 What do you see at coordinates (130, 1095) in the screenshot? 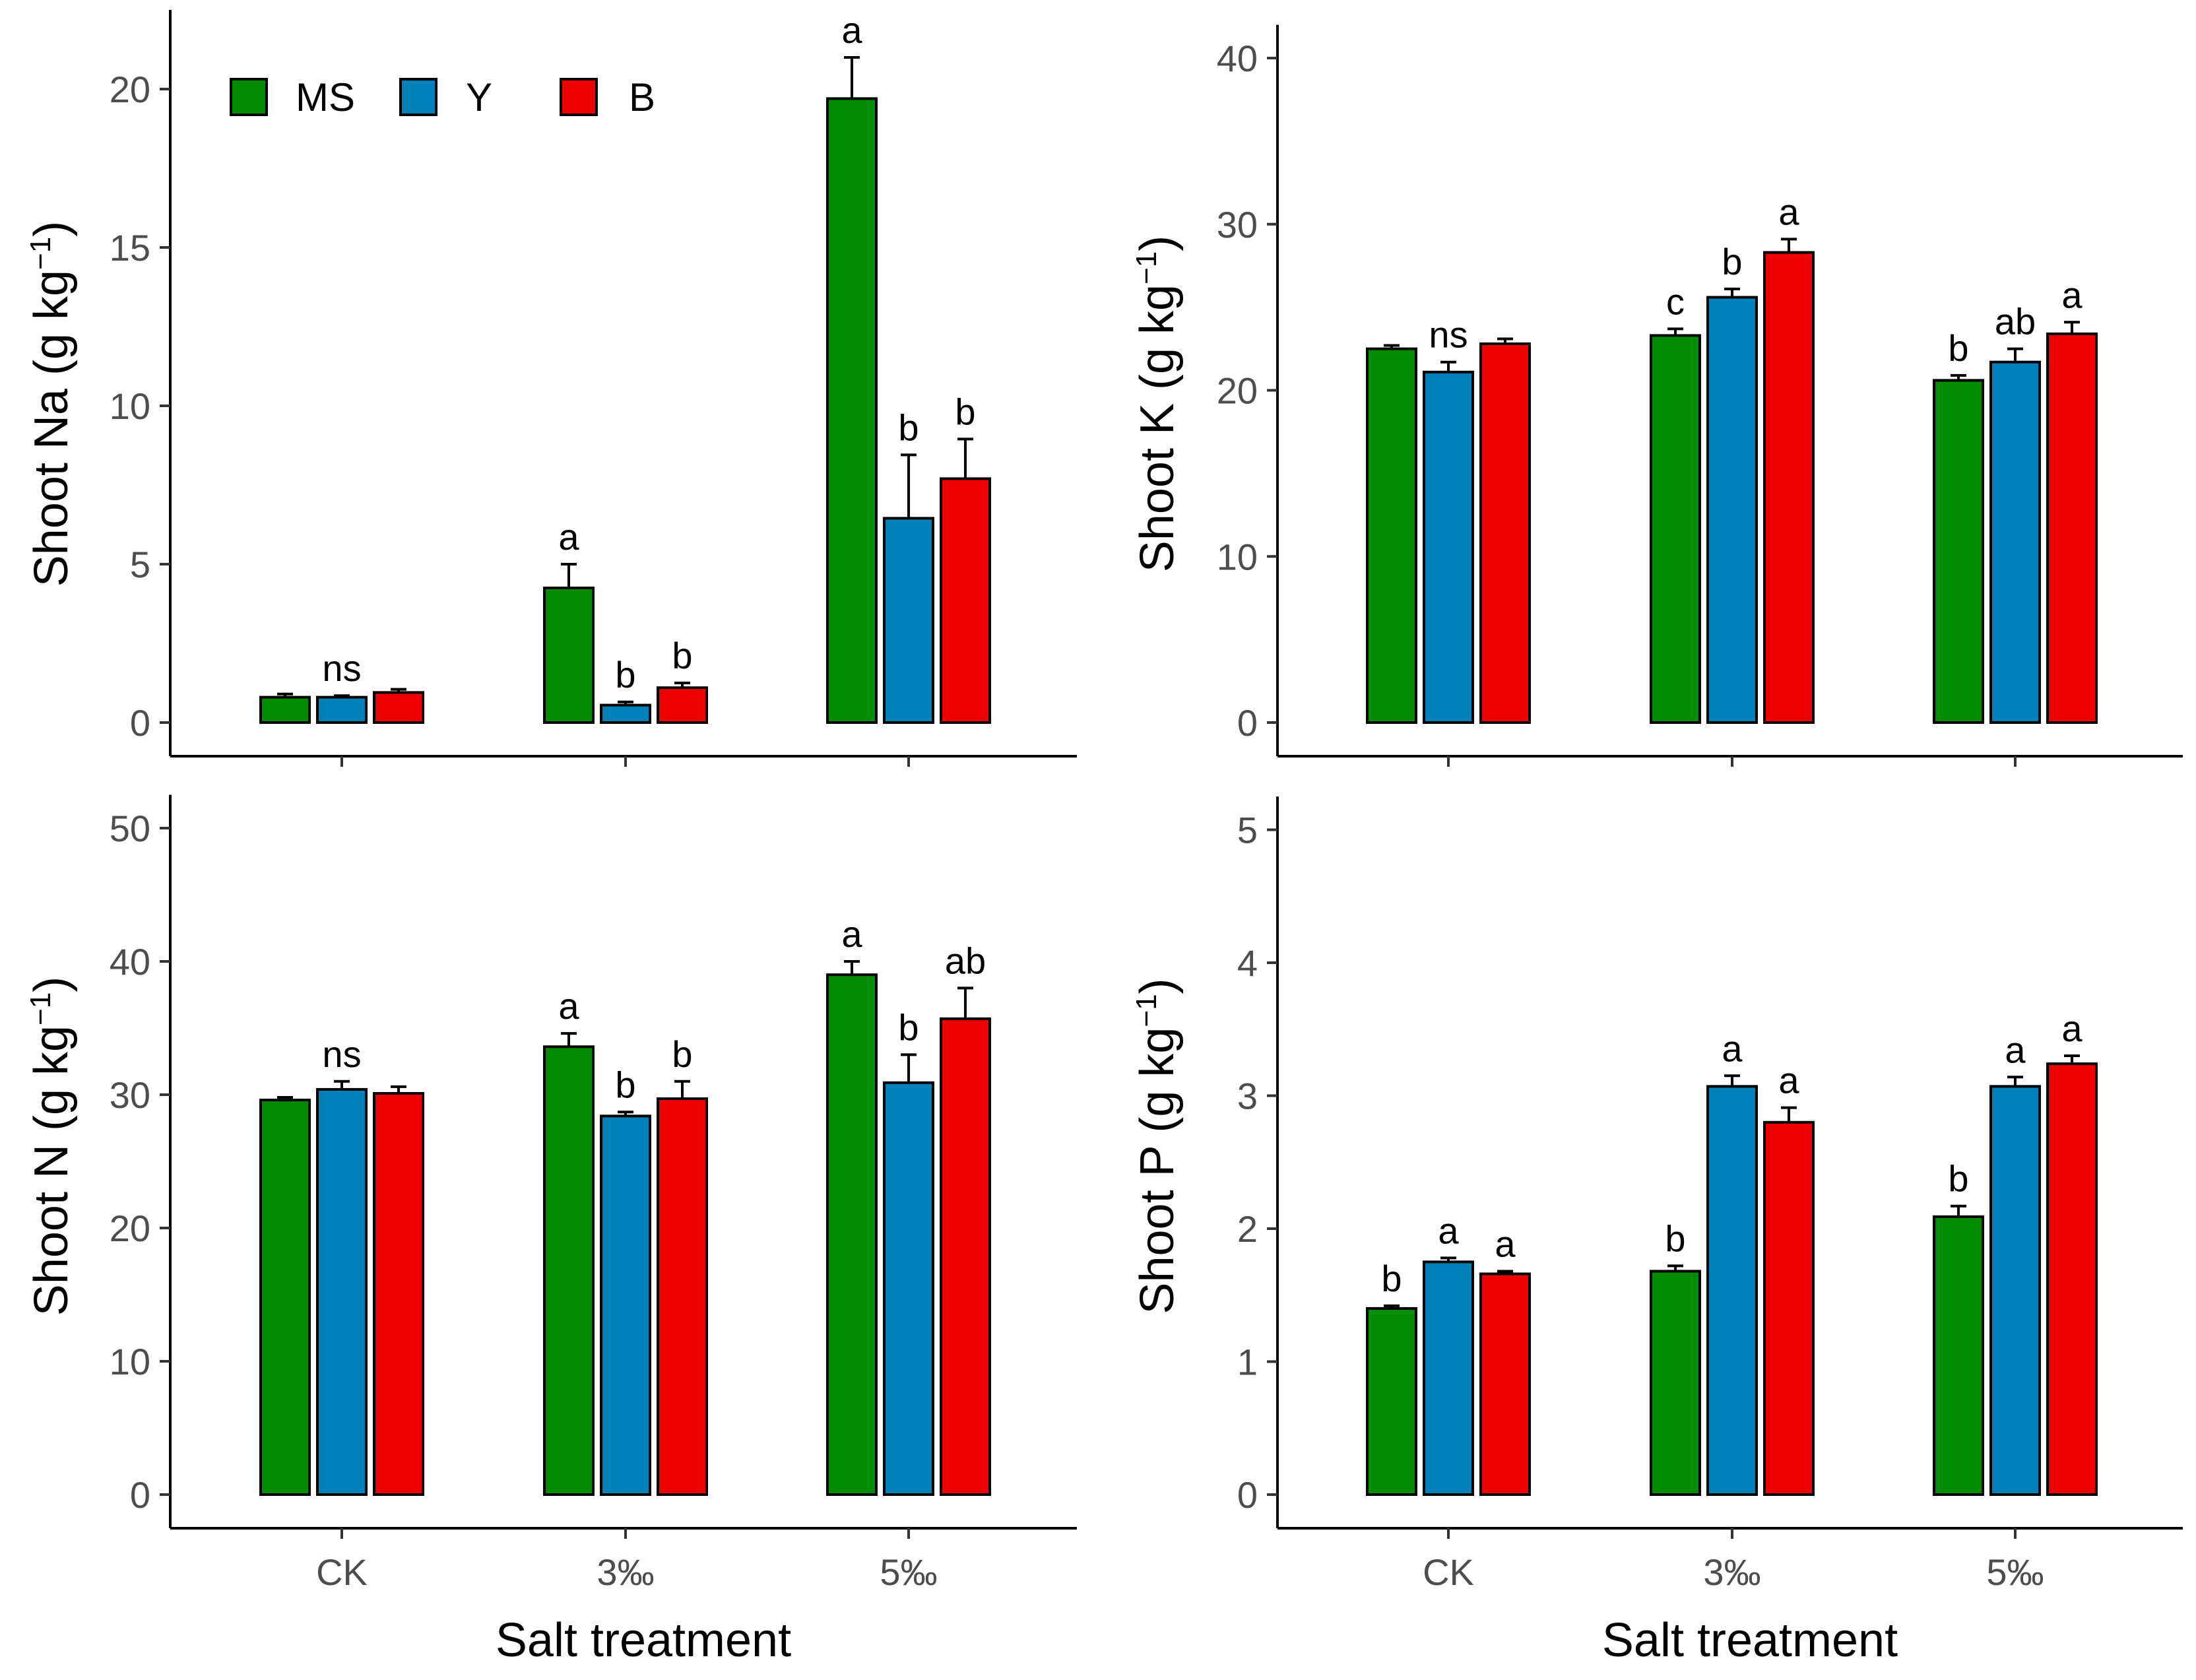
I see `y-tick-label: 30` at bounding box center [130, 1095].